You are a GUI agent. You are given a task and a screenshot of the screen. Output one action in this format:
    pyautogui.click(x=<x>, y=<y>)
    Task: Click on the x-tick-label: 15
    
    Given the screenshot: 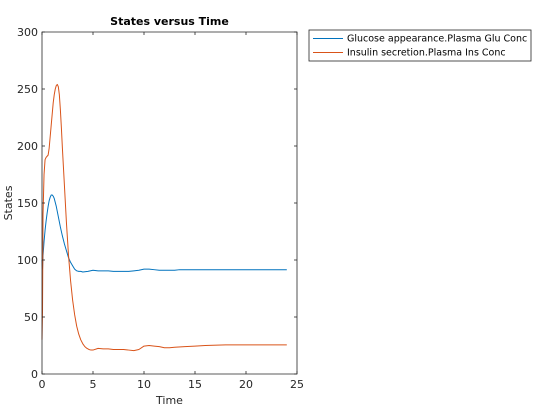 What is the action you would take?
    pyautogui.click(x=195, y=384)
    